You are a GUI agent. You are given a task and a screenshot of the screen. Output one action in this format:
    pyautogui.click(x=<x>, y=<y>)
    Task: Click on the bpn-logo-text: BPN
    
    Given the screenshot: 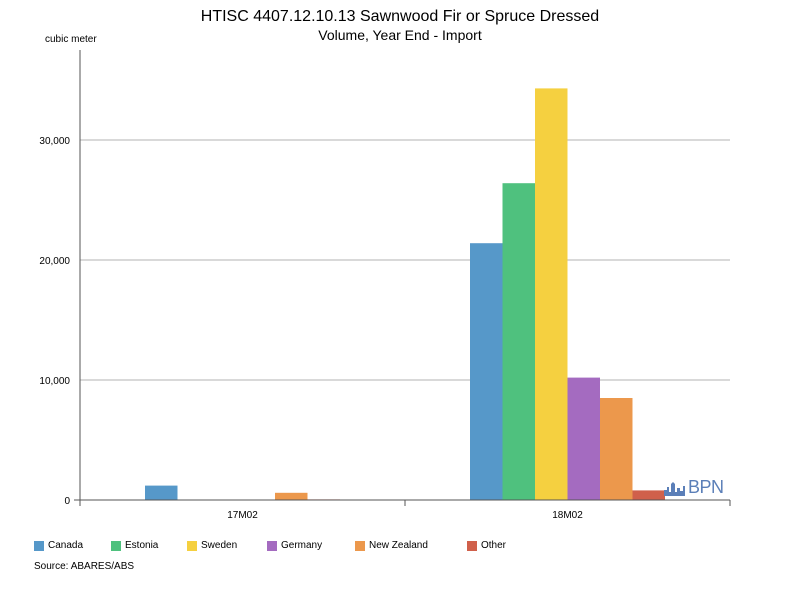 What is the action you would take?
    pyautogui.click(x=706, y=487)
    